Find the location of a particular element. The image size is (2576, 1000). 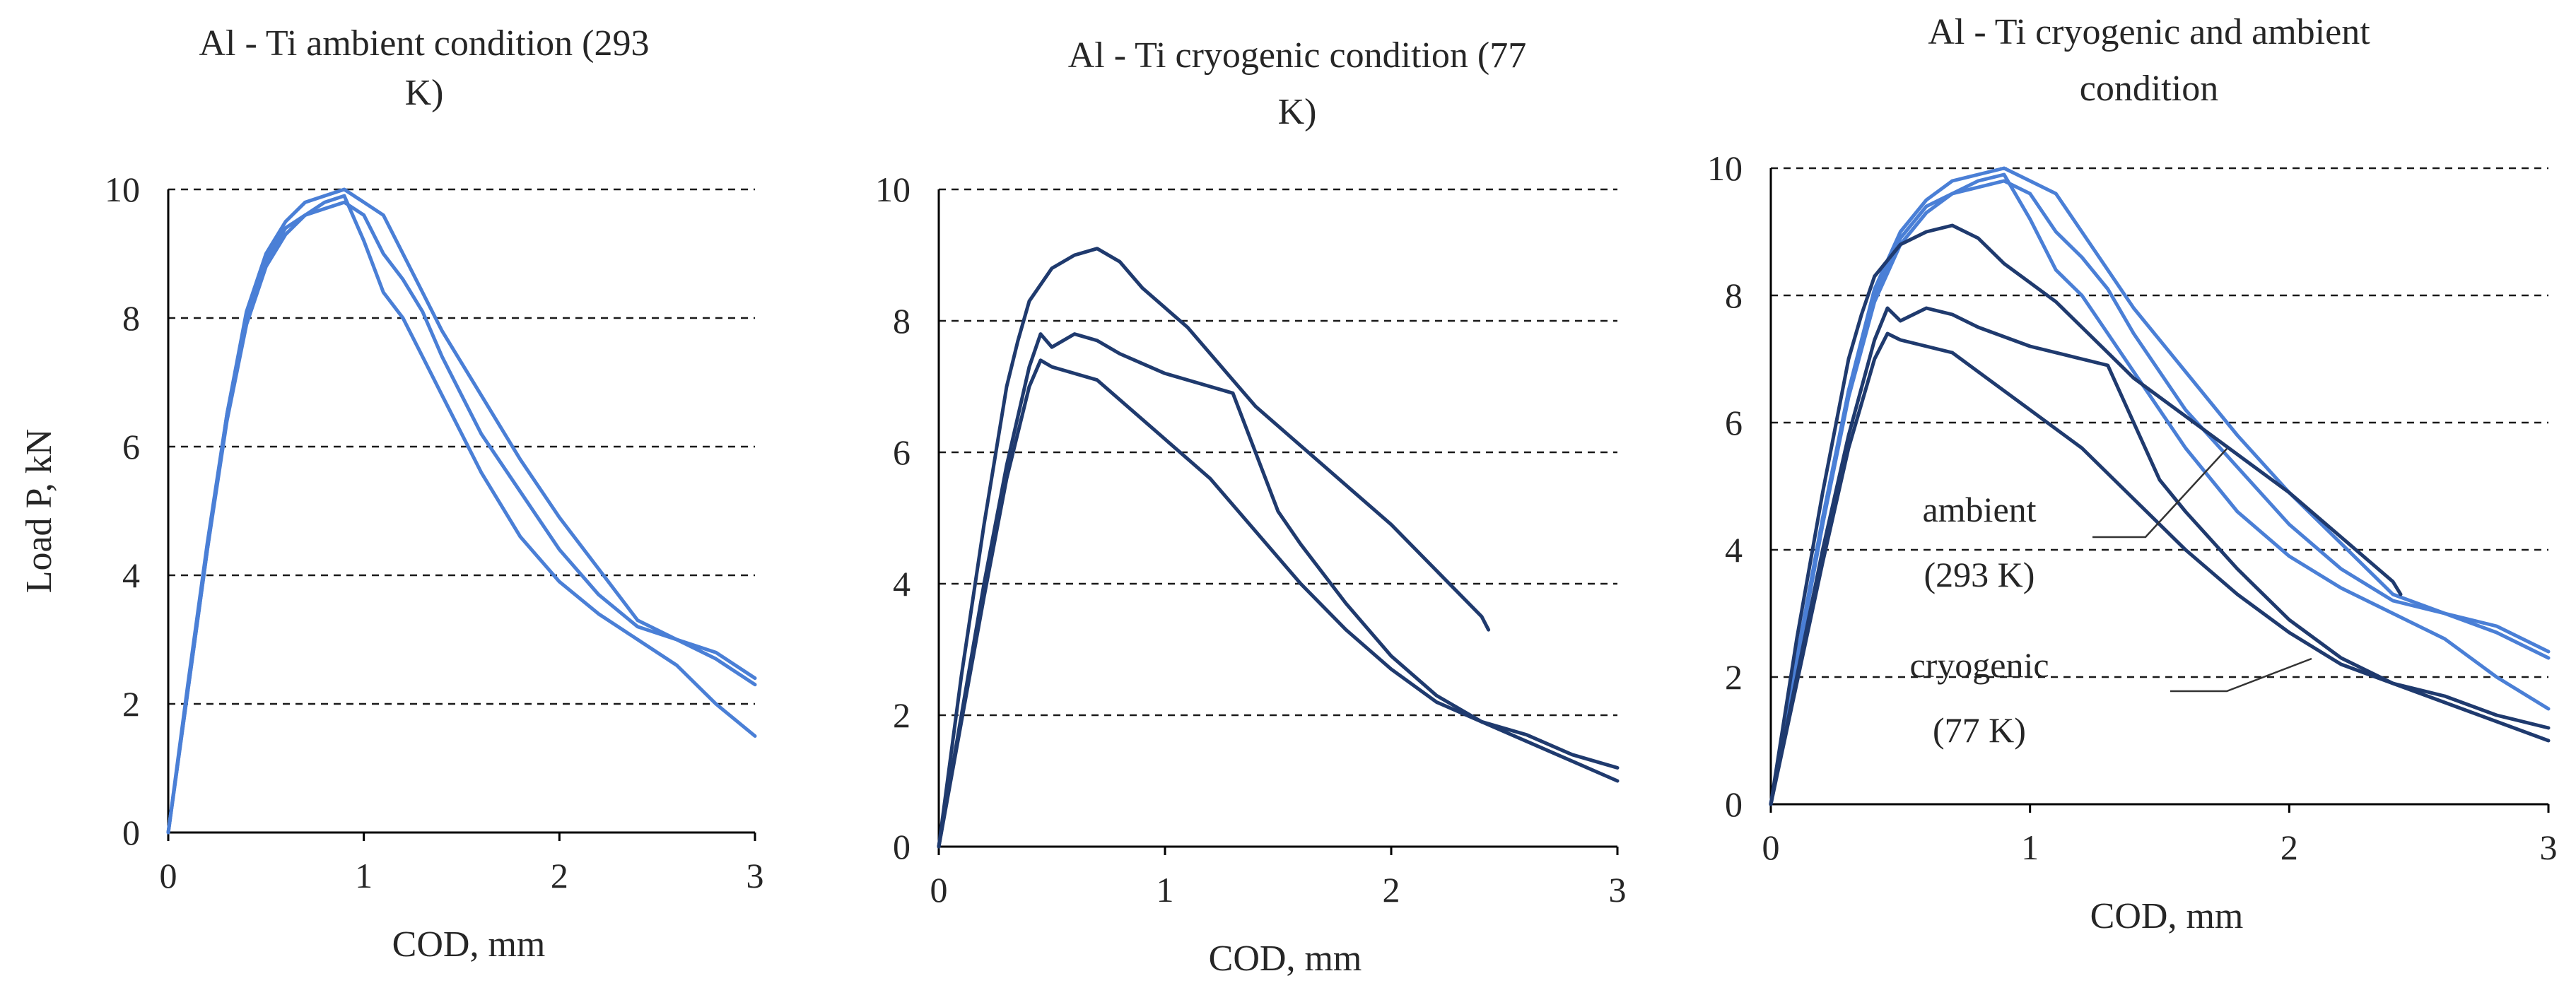

annotation-ambient: ambient is located at coordinates (1979, 509).